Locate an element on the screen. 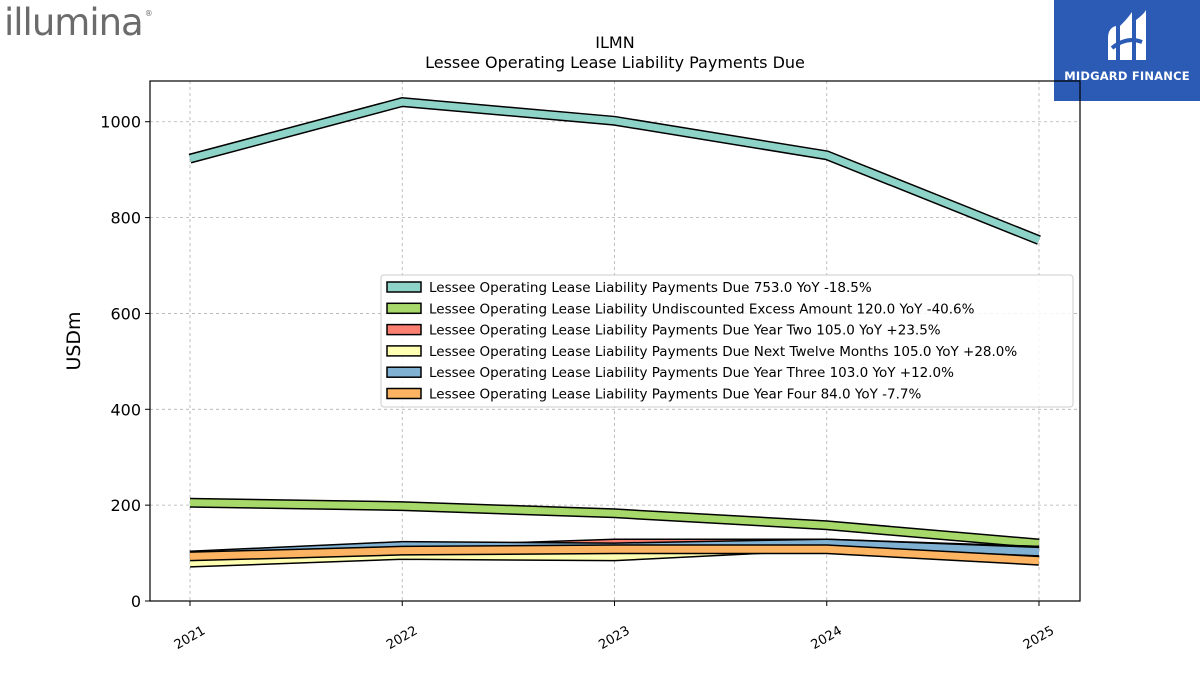 This screenshot has height=675, width=1200. registered-mark: ® is located at coordinates (148, 13).